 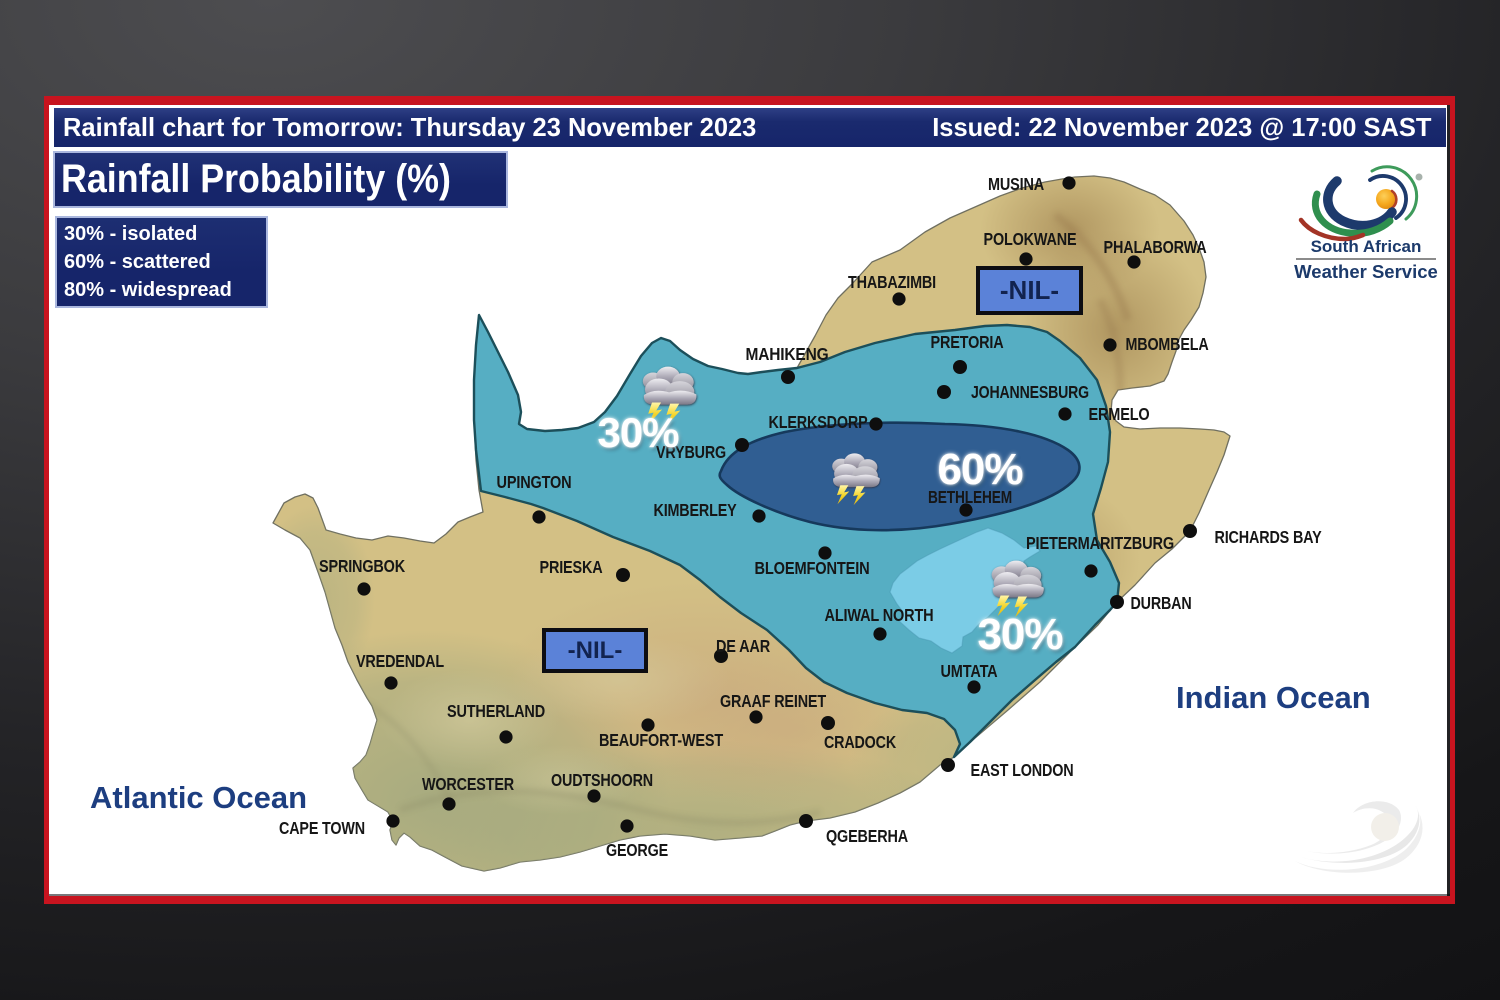 What do you see at coordinates (1155, 247) in the screenshot?
I see `svg-text: PHALABORWA` at bounding box center [1155, 247].